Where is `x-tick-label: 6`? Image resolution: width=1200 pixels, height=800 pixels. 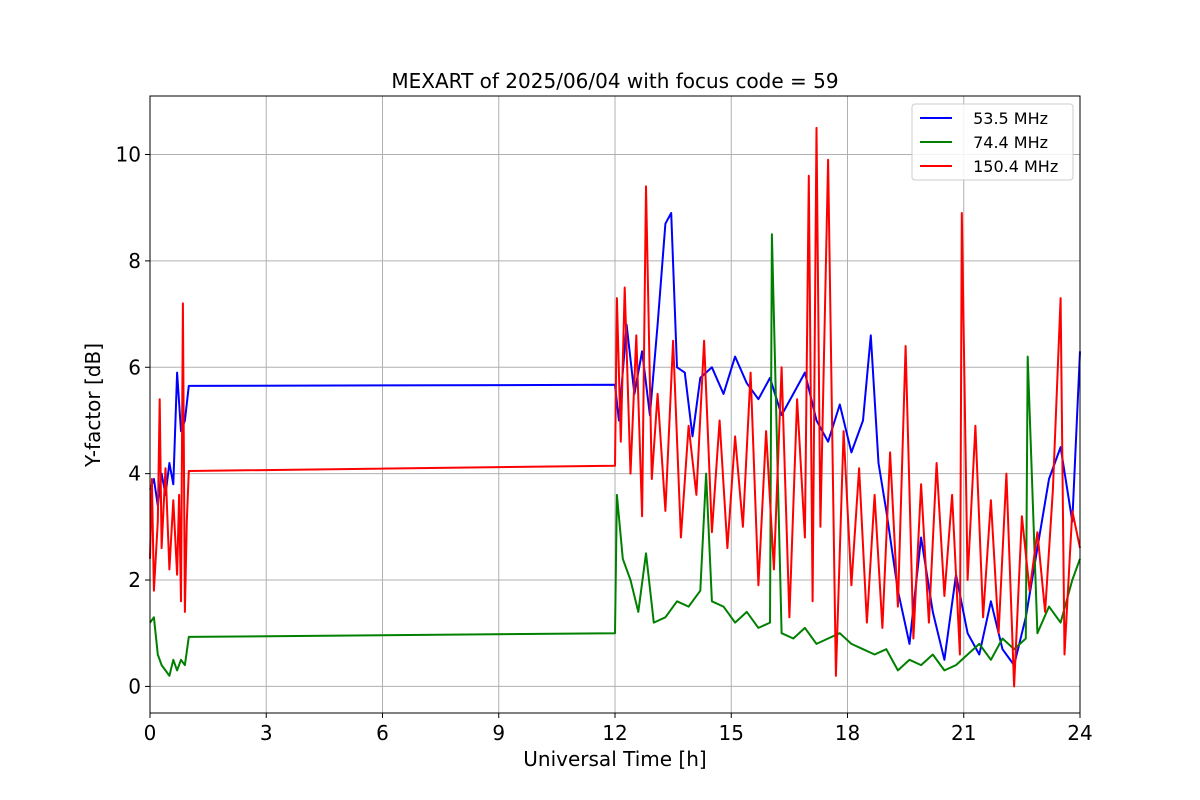
x-tick-label: 6 is located at coordinates (382, 733).